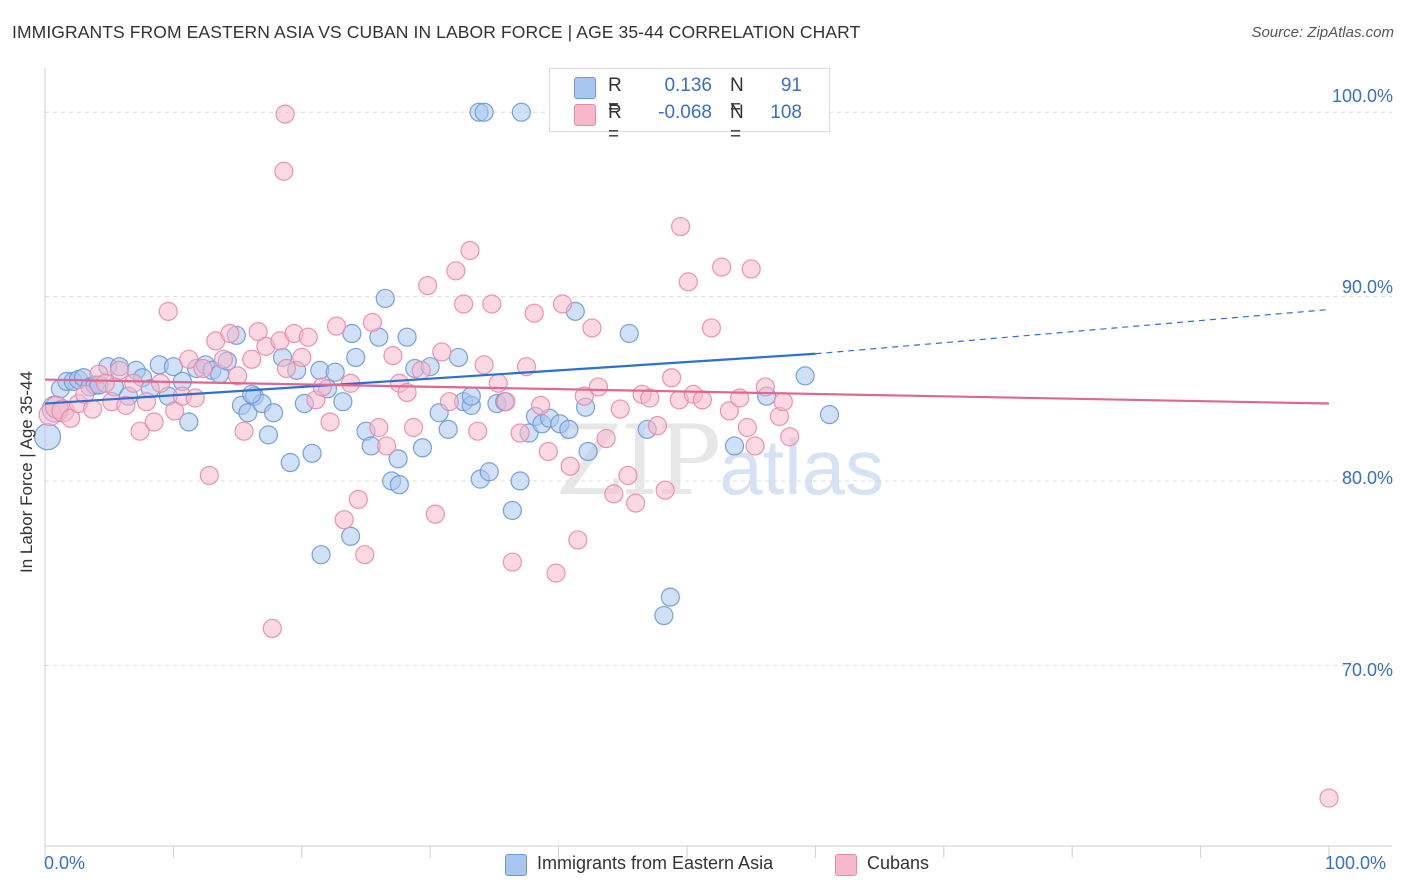 This screenshot has width=1406, height=892. What do you see at coordinates (786, 112) in the screenshot?
I see `n-value: 108` at bounding box center [786, 112].